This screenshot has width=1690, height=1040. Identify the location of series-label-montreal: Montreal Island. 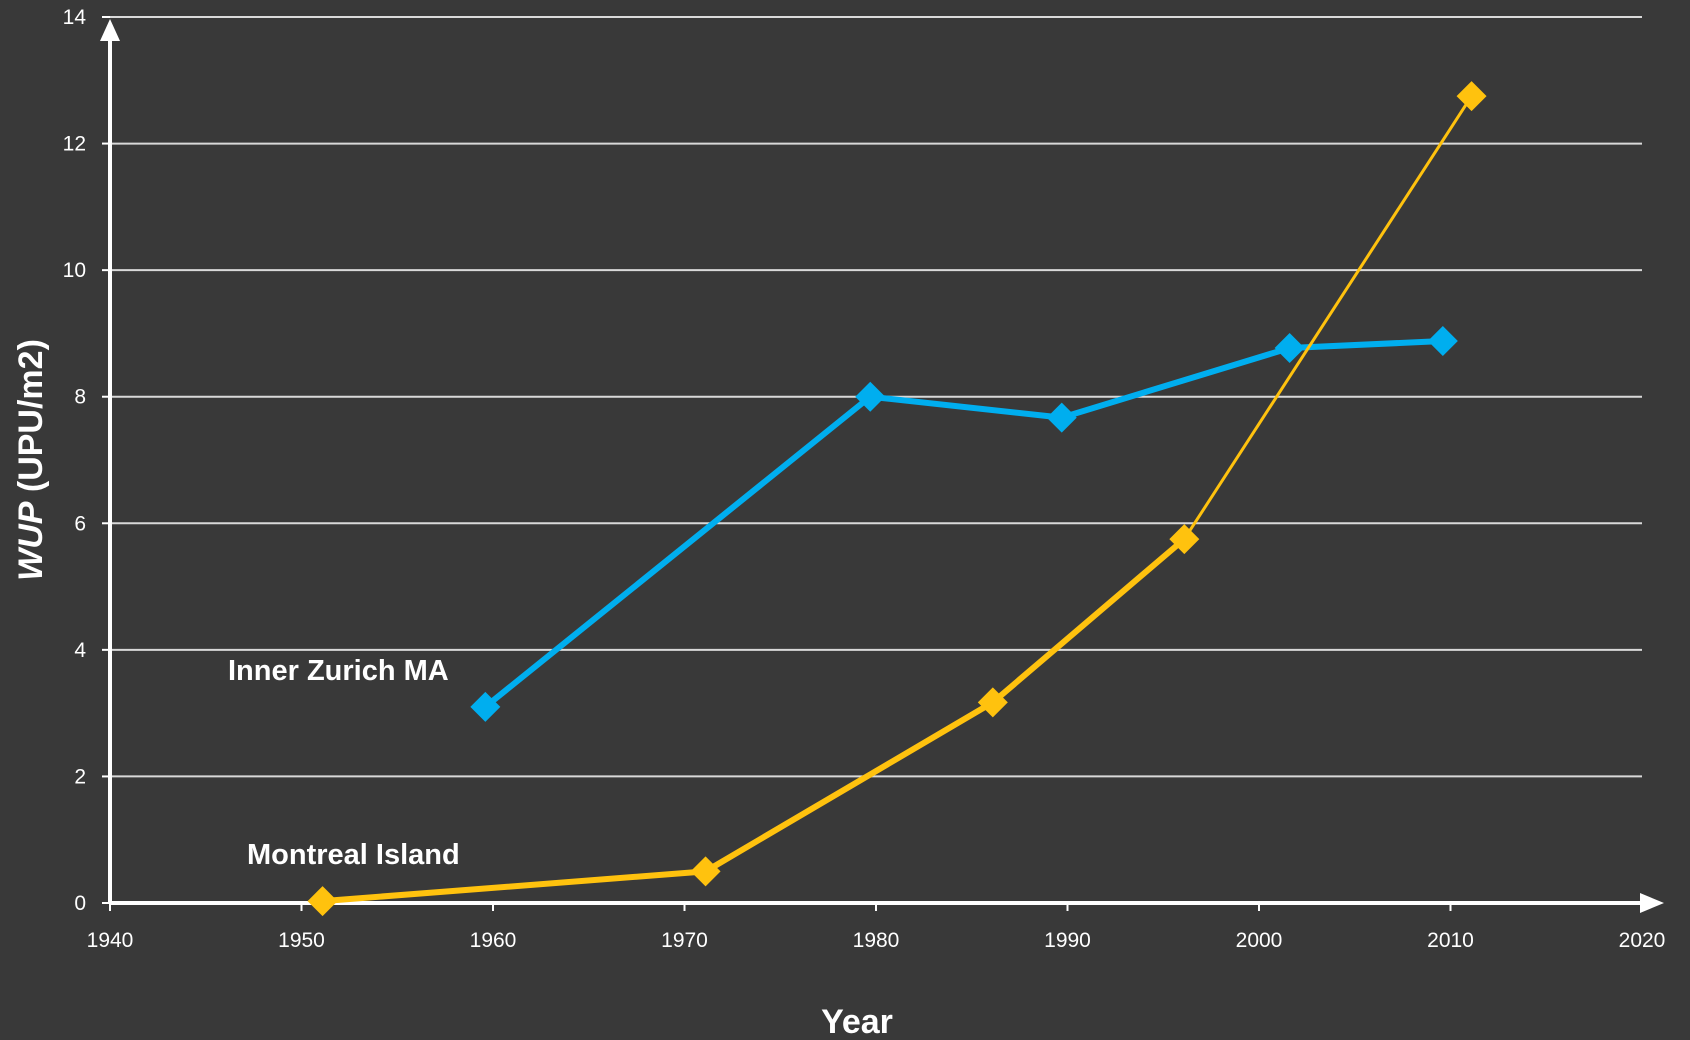
(353, 855).